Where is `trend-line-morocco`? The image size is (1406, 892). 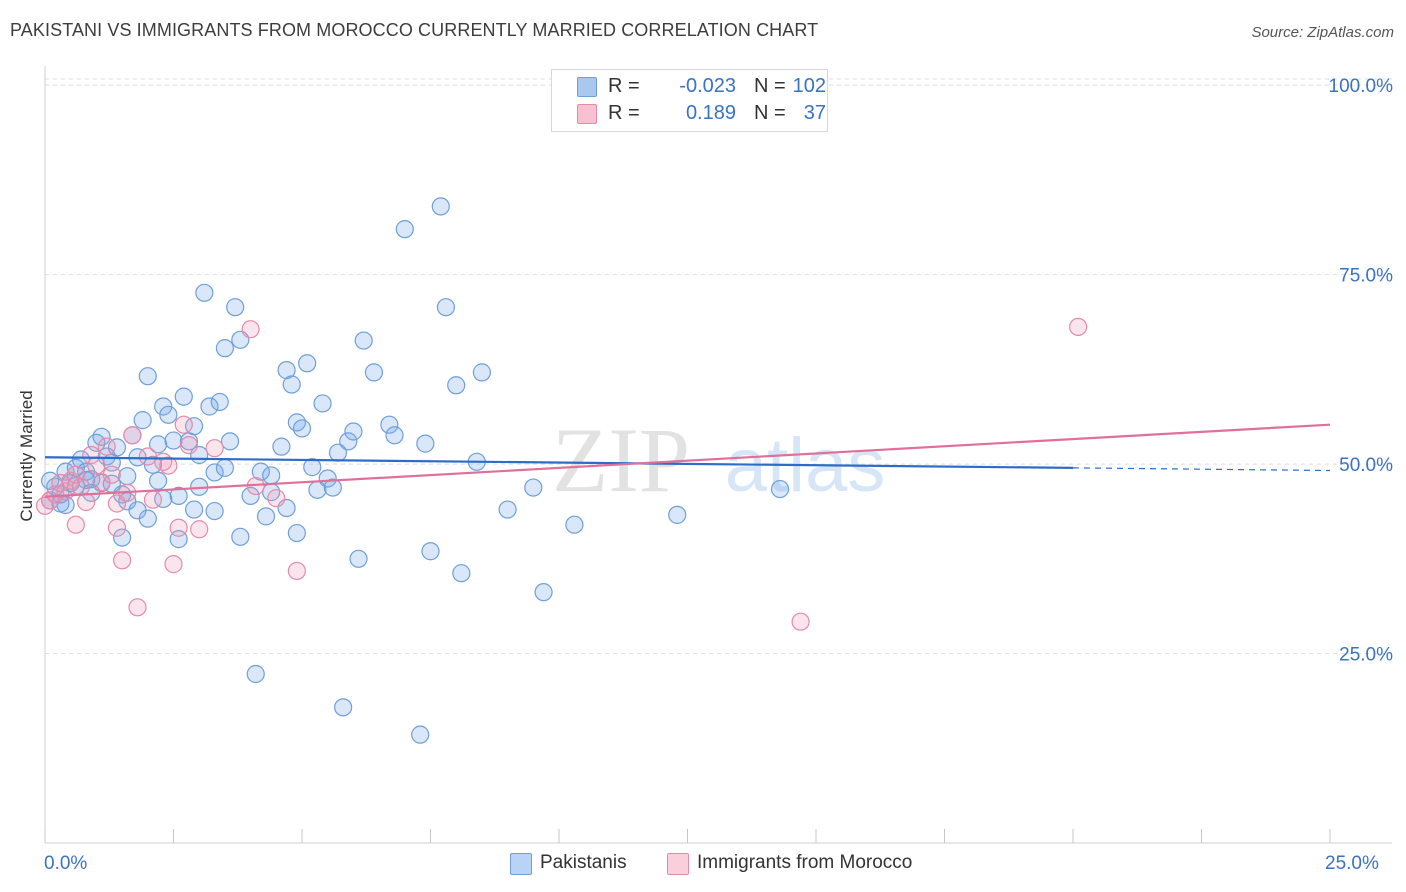
trend-line-morocco is located at coordinates (687, 460).